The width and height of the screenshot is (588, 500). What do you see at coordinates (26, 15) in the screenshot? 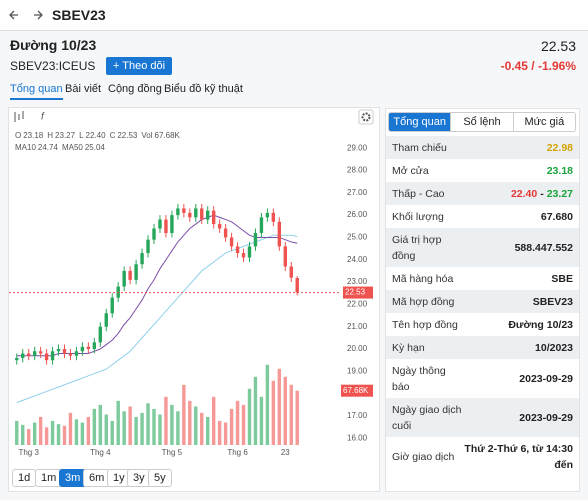
I see `nav-arrows` at bounding box center [26, 15].